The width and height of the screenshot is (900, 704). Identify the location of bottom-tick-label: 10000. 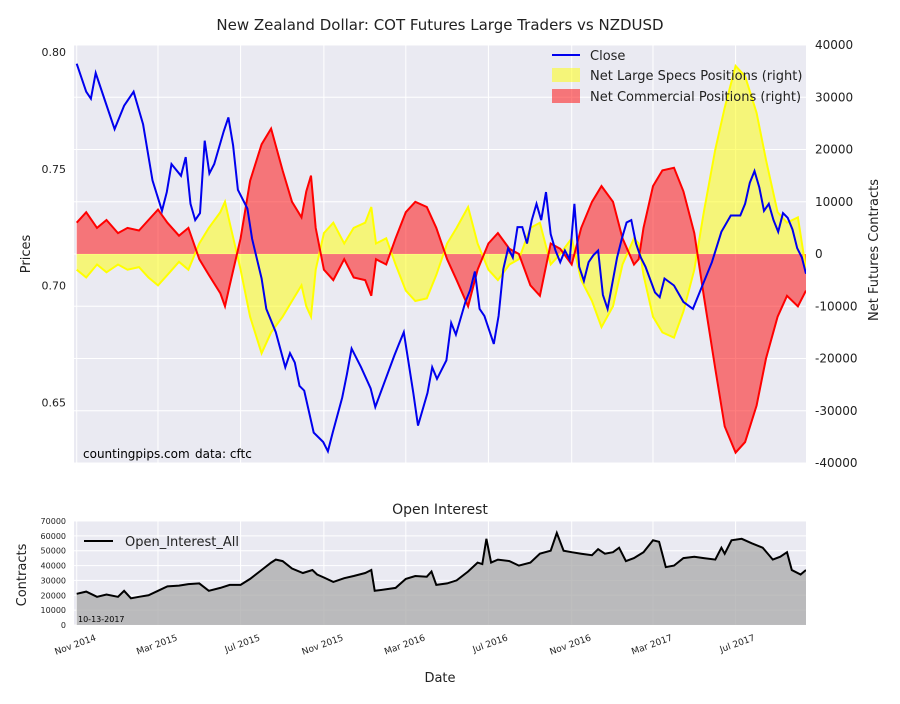
(53, 610).